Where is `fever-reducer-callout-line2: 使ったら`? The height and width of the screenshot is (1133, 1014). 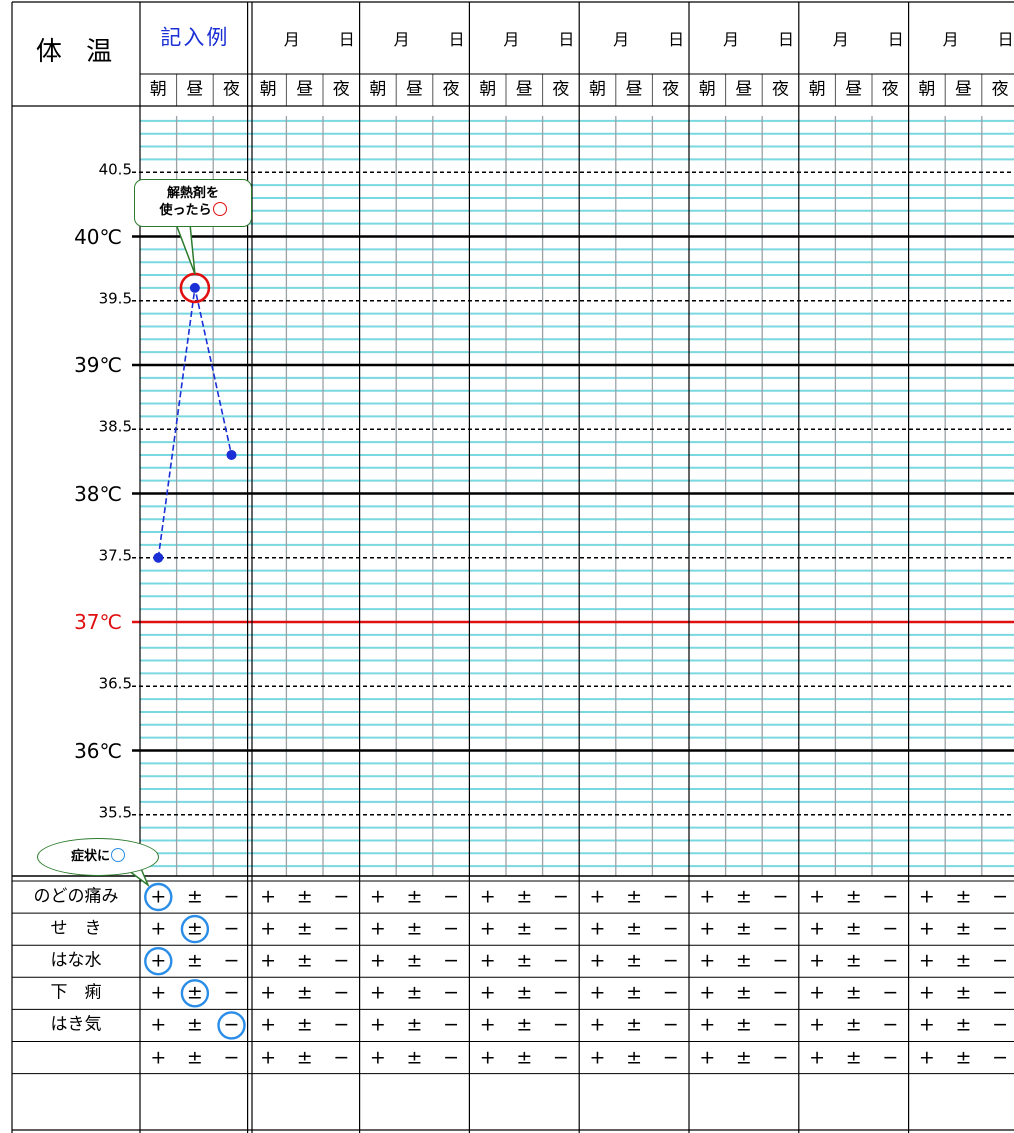 fever-reducer-callout-line2: 使ったら is located at coordinates (185, 210).